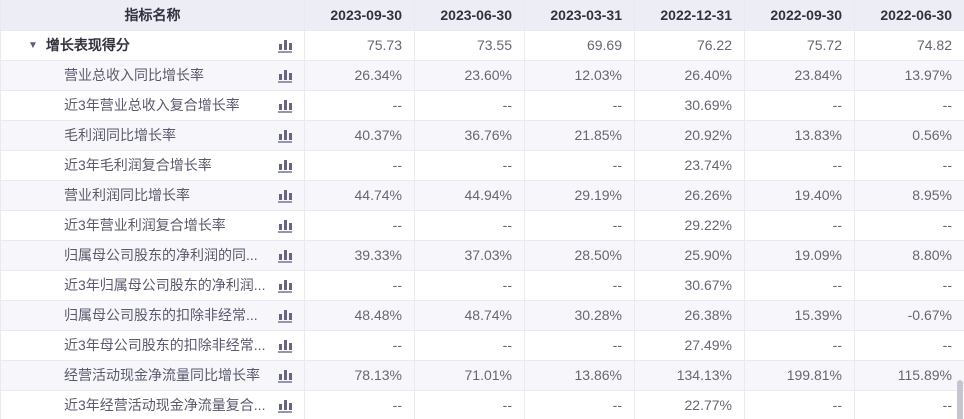 The width and height of the screenshot is (964, 419). What do you see at coordinates (960, 399) in the screenshot?
I see `vertical-scrollbar-thumb` at bounding box center [960, 399].